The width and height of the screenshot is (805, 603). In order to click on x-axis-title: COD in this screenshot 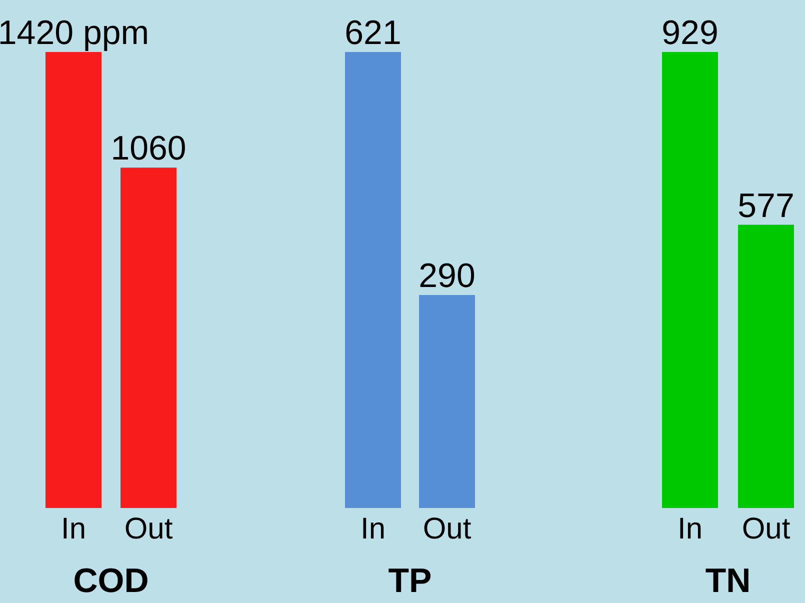, I will do `click(111, 581)`.